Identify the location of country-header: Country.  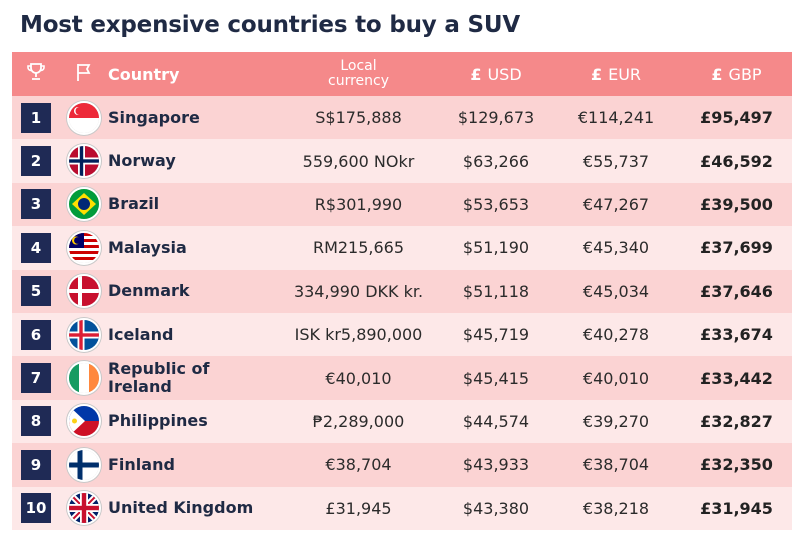
(144, 74).